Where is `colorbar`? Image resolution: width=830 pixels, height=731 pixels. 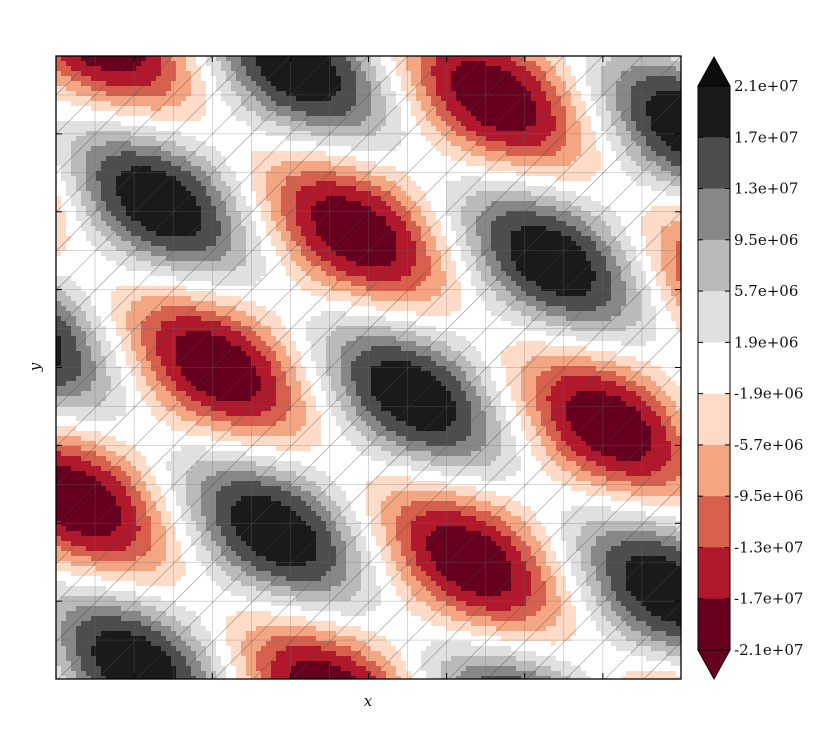
colorbar is located at coordinates (714, 368).